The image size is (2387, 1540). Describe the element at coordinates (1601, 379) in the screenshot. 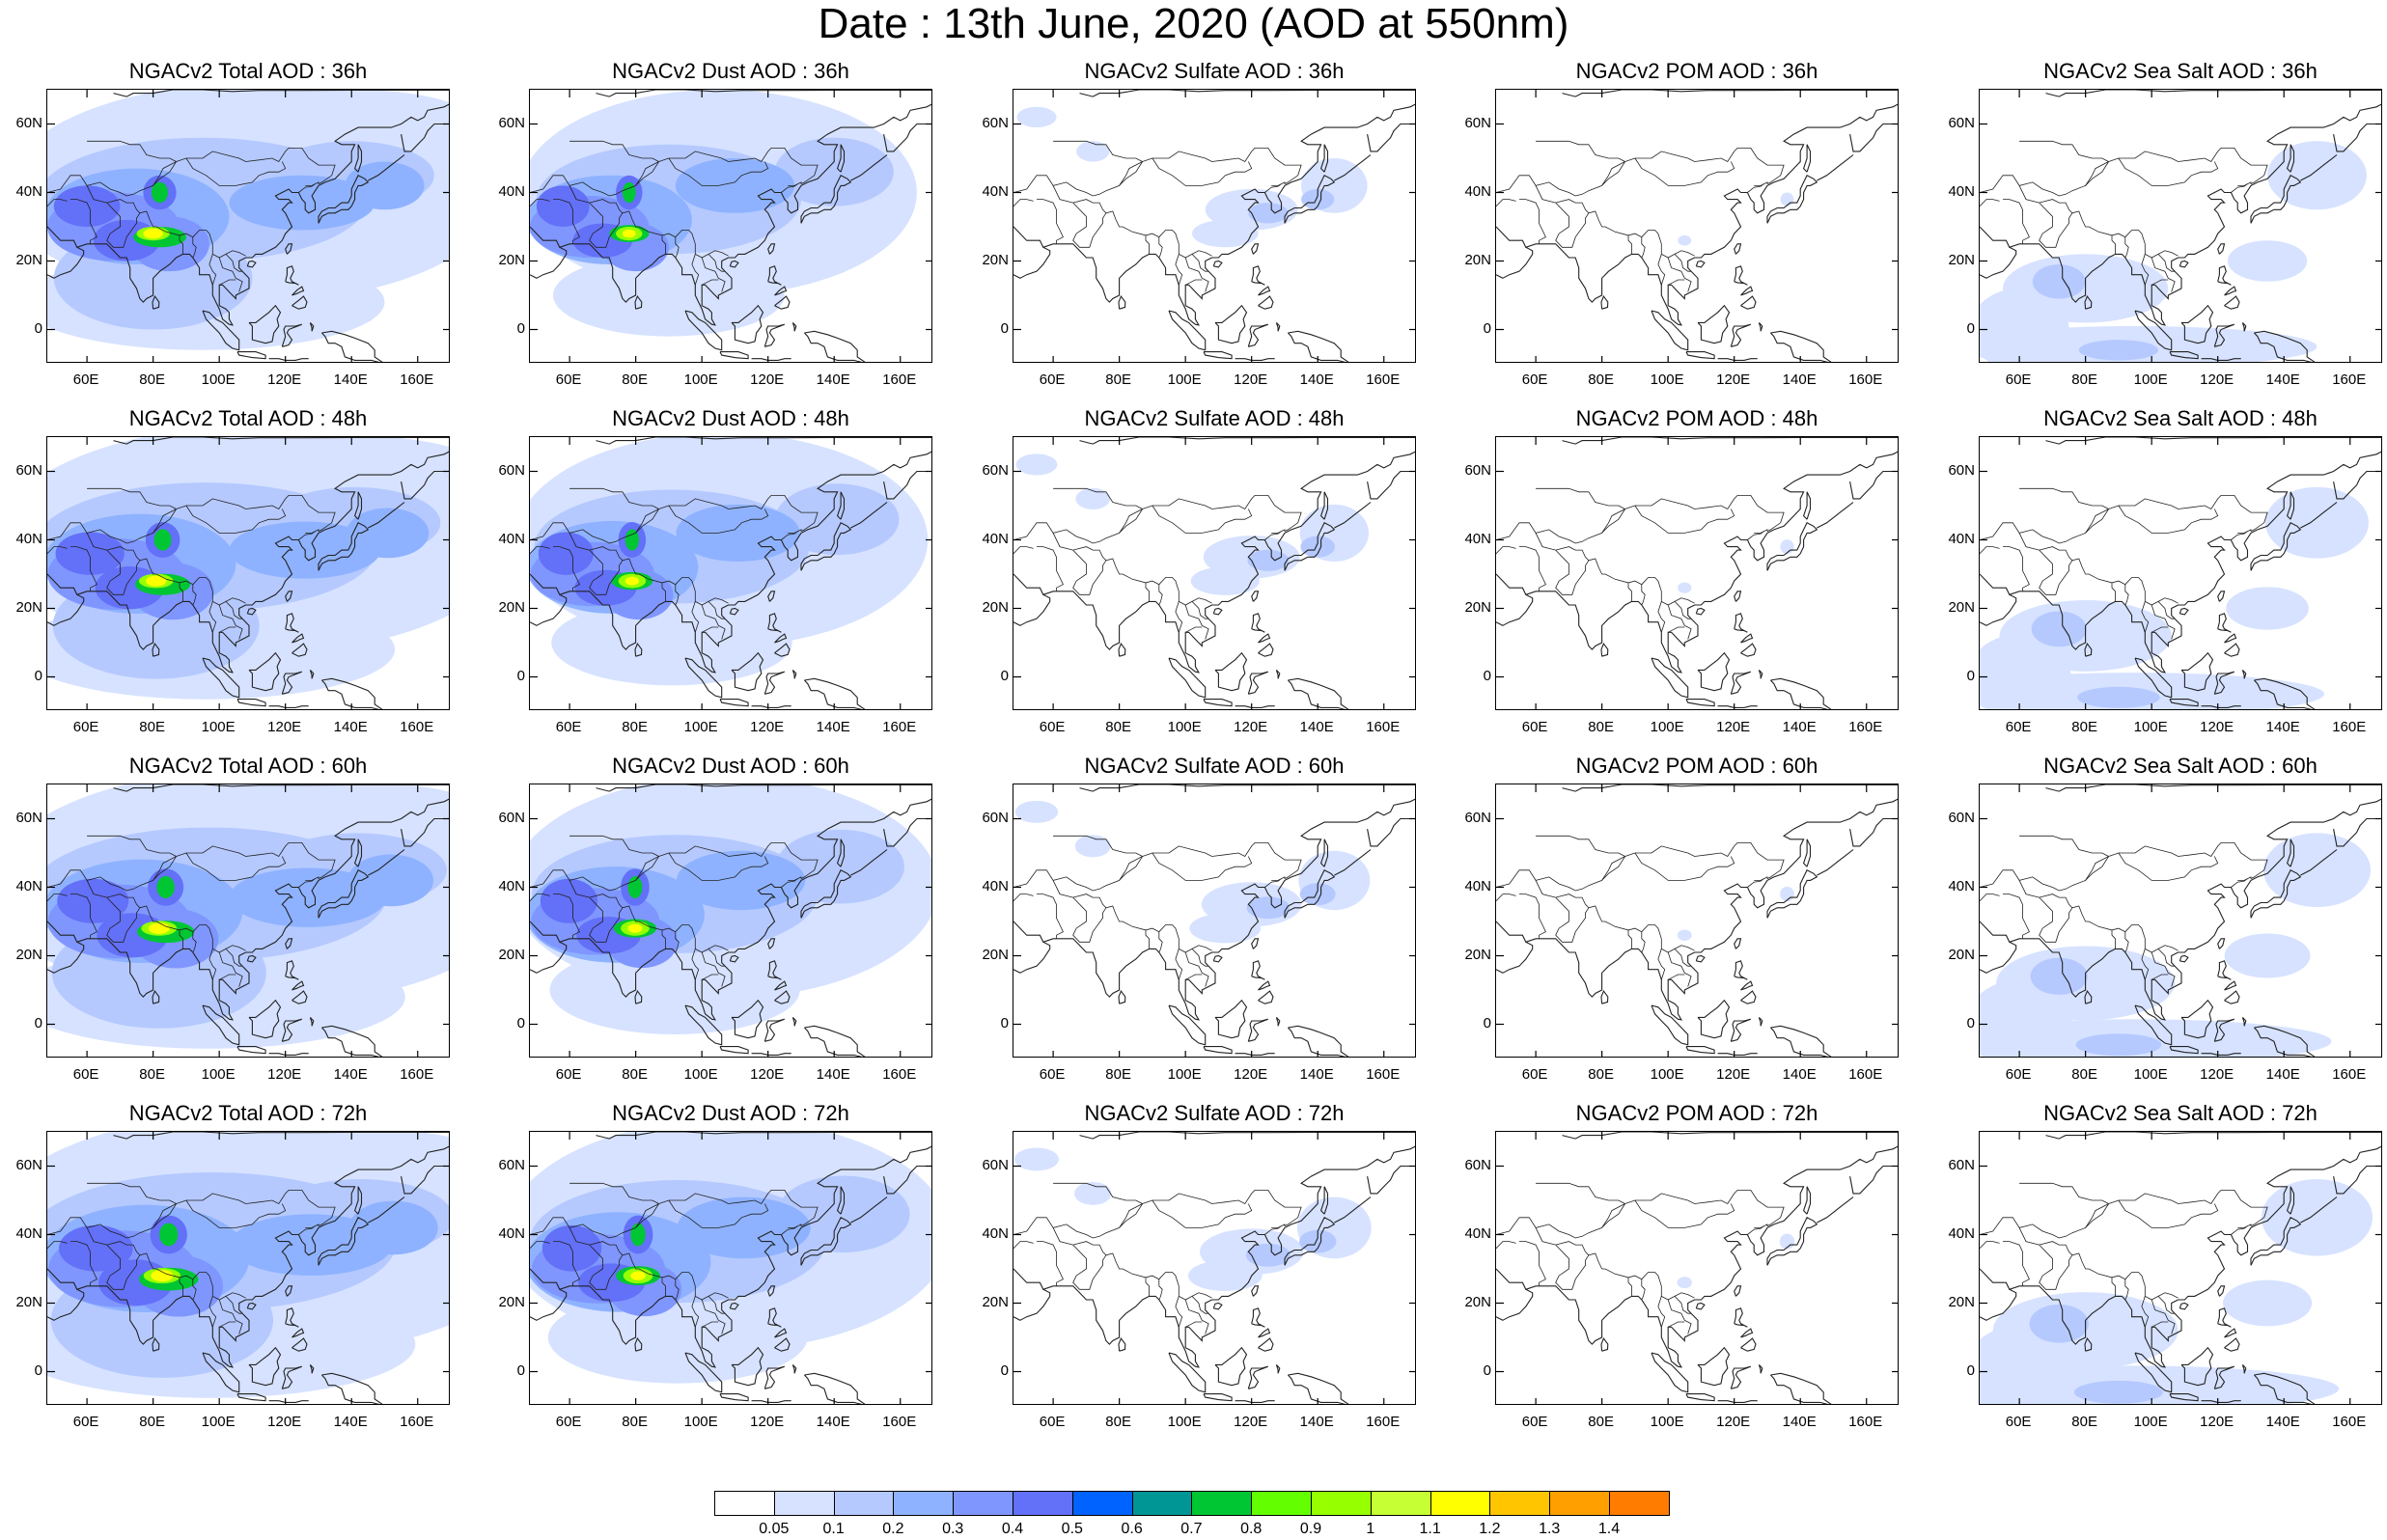

I see `lon-tick-label: 80E` at that location.